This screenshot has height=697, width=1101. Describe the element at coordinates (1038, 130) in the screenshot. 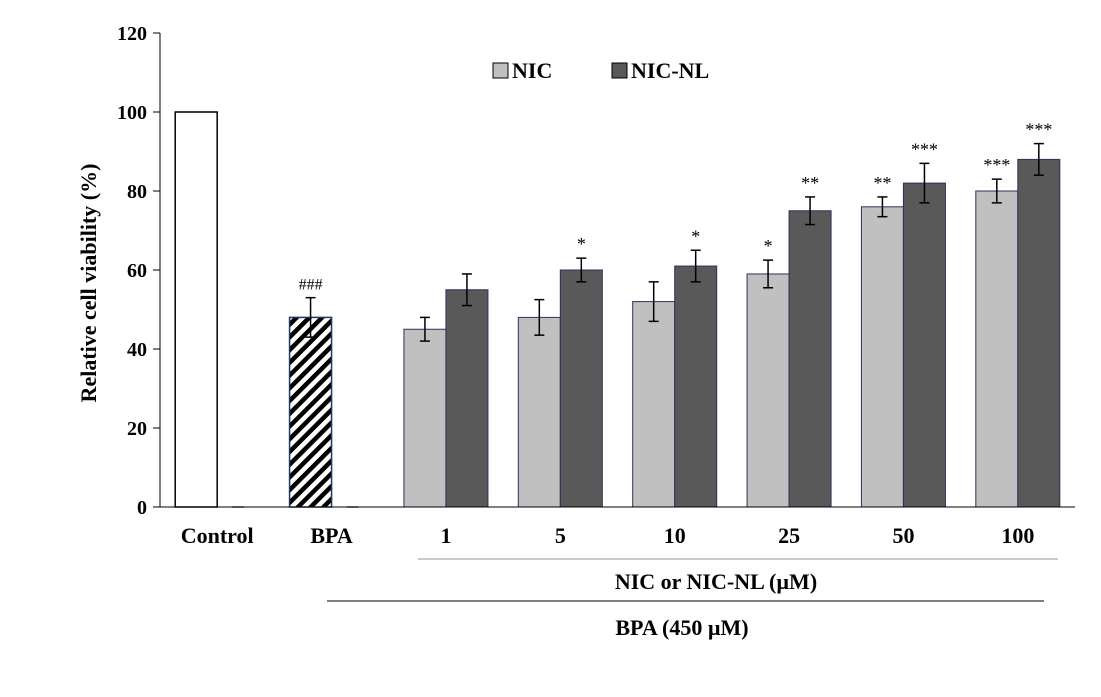

I see `significance-nic-nl-100: ***` at that location.